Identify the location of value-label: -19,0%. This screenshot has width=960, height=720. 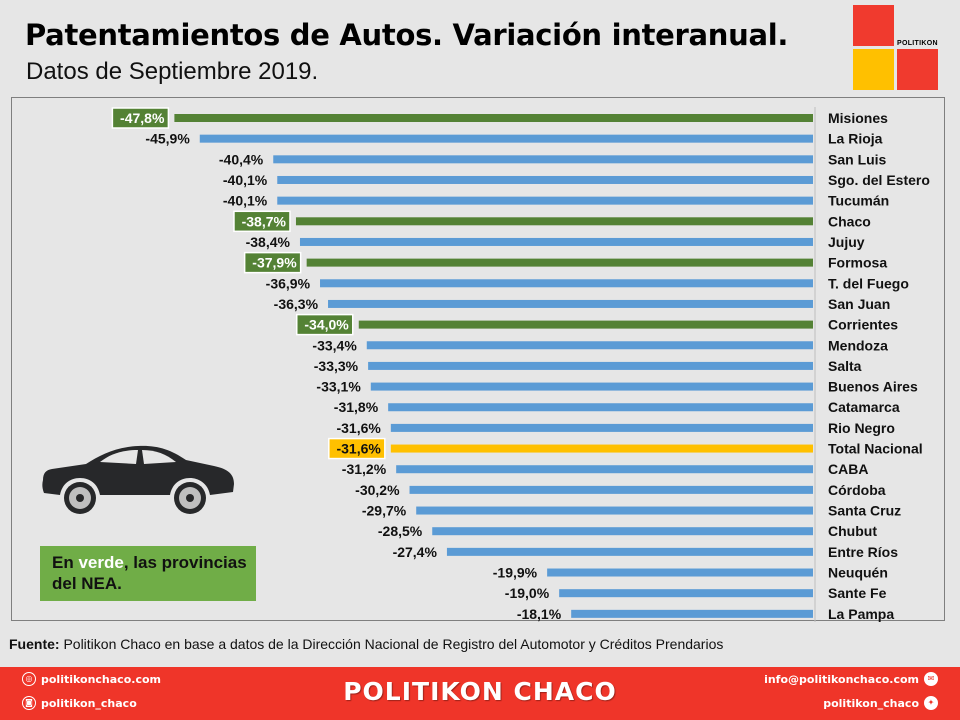
(527, 593).